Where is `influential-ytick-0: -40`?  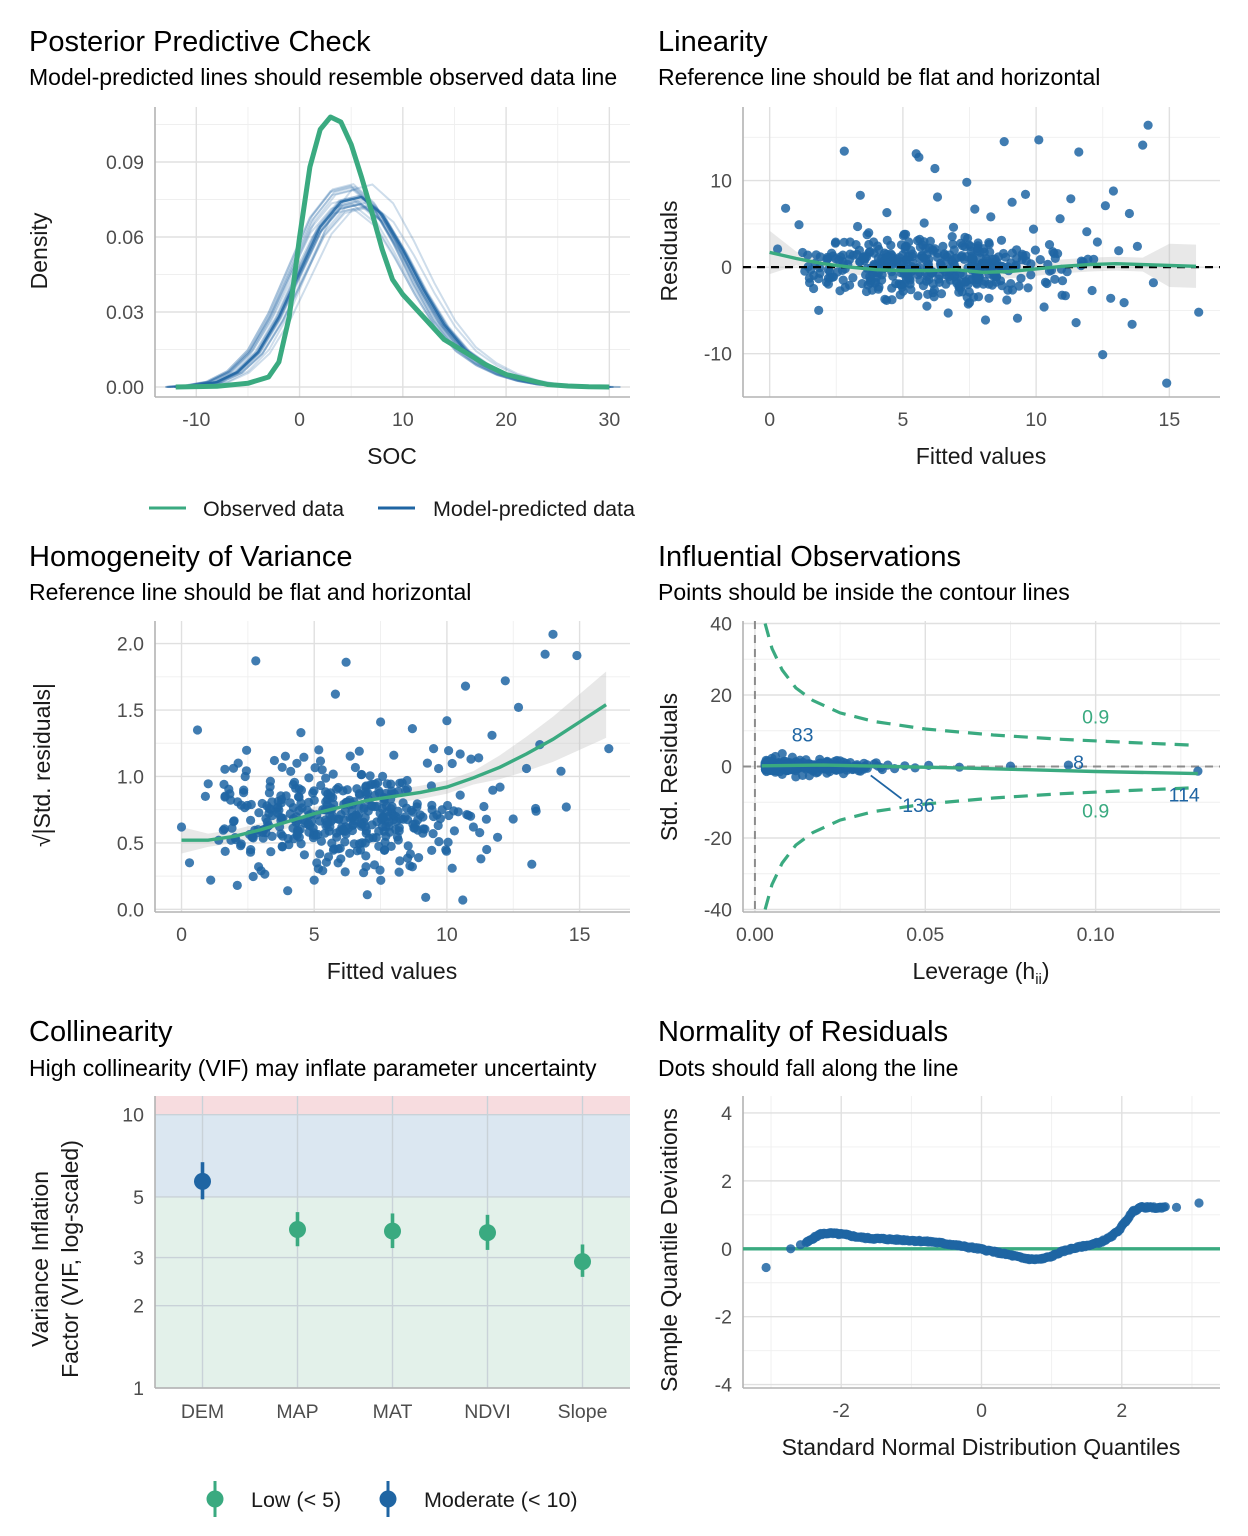 influential-ytick-0: -40 is located at coordinates (718, 910).